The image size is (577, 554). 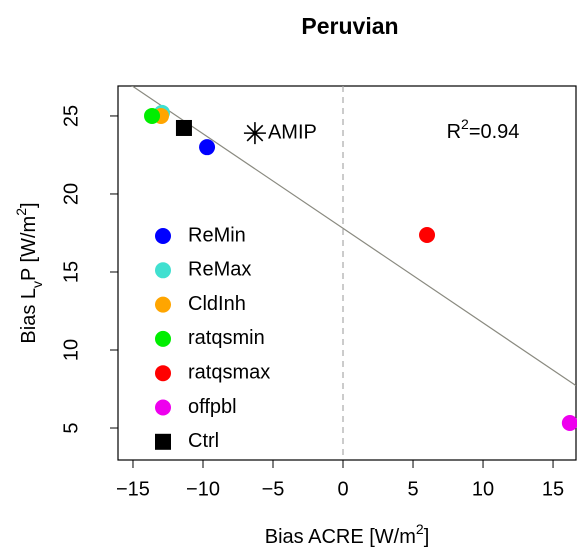 I want to click on x-tick-label: 5, so click(x=412, y=489).